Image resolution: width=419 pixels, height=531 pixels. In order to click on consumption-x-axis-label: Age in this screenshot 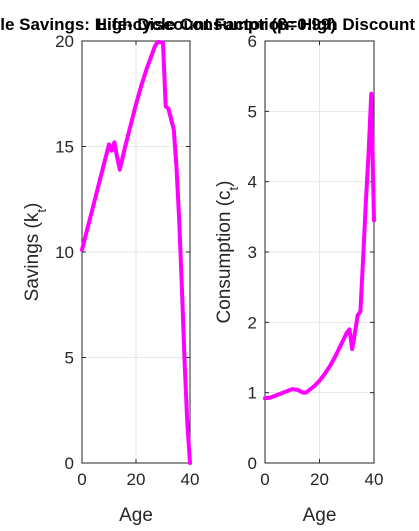, I will do `click(320, 515)`.